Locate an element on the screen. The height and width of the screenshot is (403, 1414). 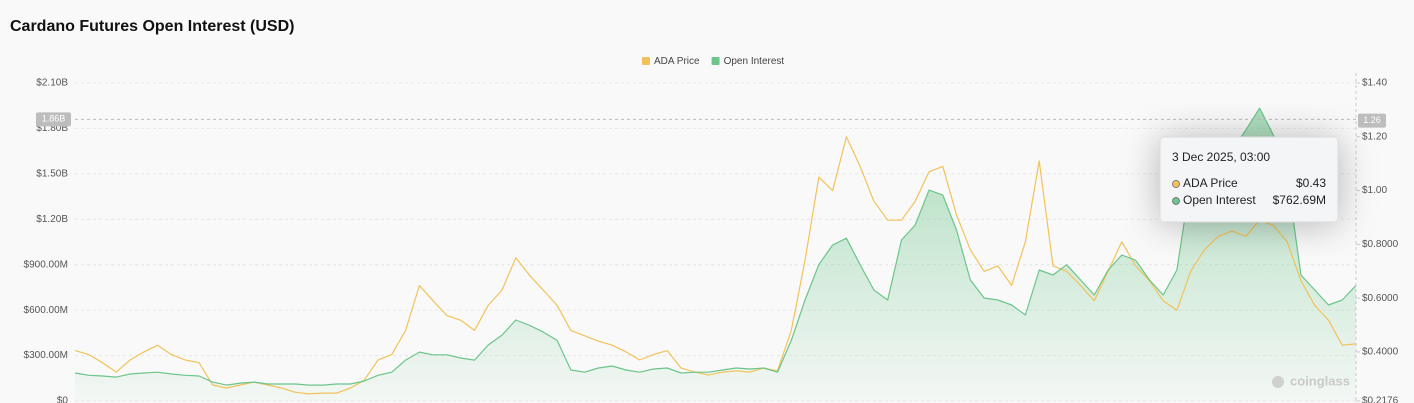
tooltip-box is located at coordinates (1249, 179).